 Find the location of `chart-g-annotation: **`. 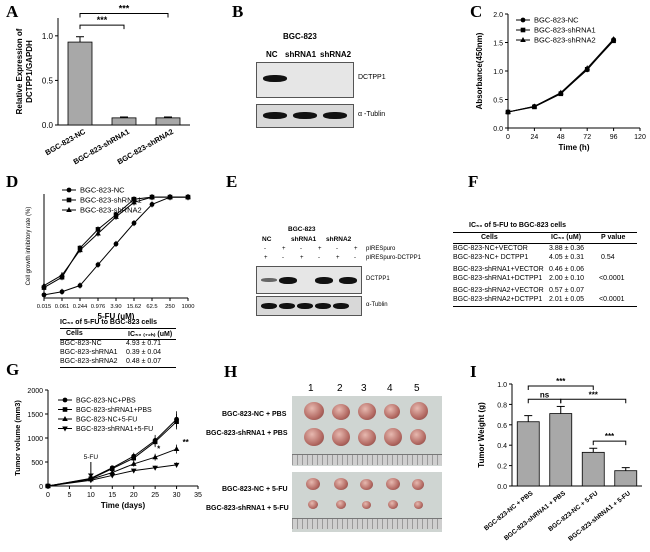

chart-g-annotation: ** is located at coordinates (186, 442).